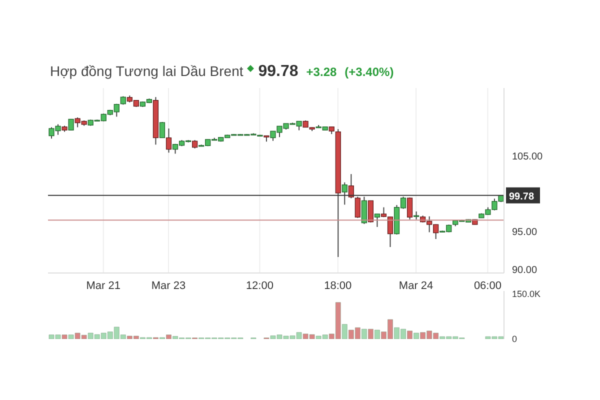  Describe the element at coordinates (168, 286) in the screenshot. I see `x-tick-label: Mar 23` at that location.